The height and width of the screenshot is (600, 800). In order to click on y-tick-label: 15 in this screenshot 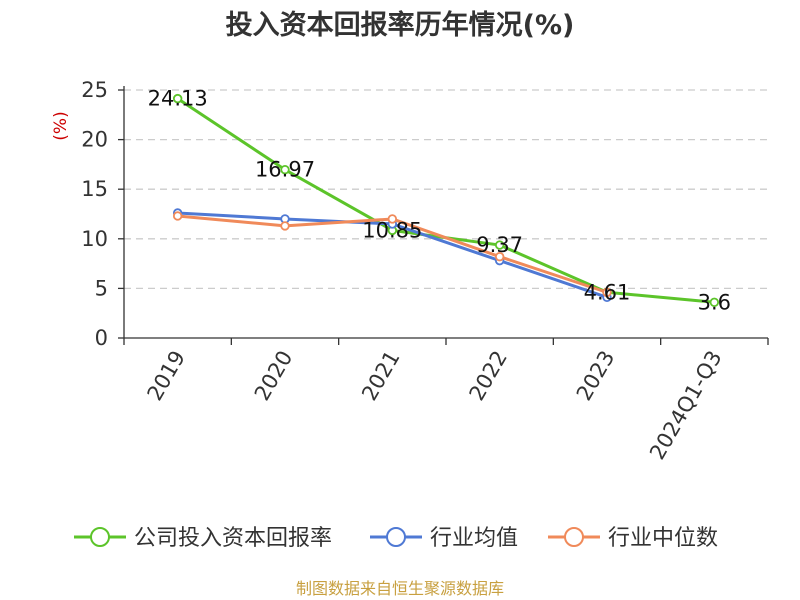, I will do `click(94, 189)`.